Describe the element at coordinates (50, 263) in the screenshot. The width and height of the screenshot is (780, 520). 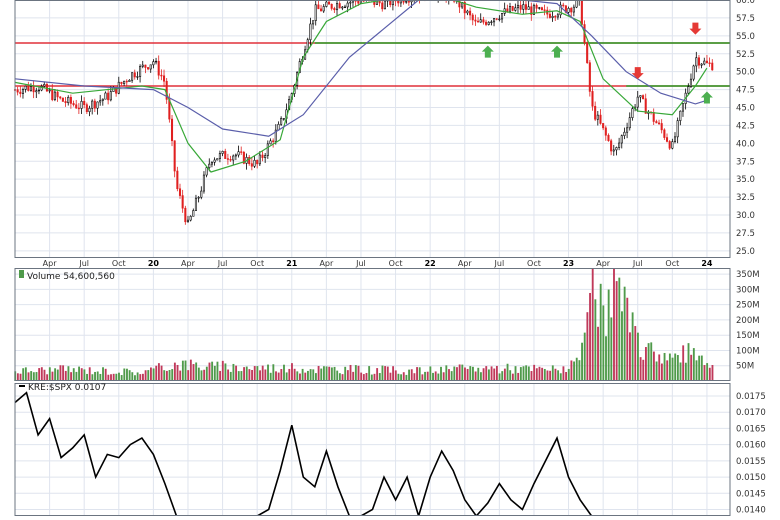
I see `x-tick-label: Apr` at that location.